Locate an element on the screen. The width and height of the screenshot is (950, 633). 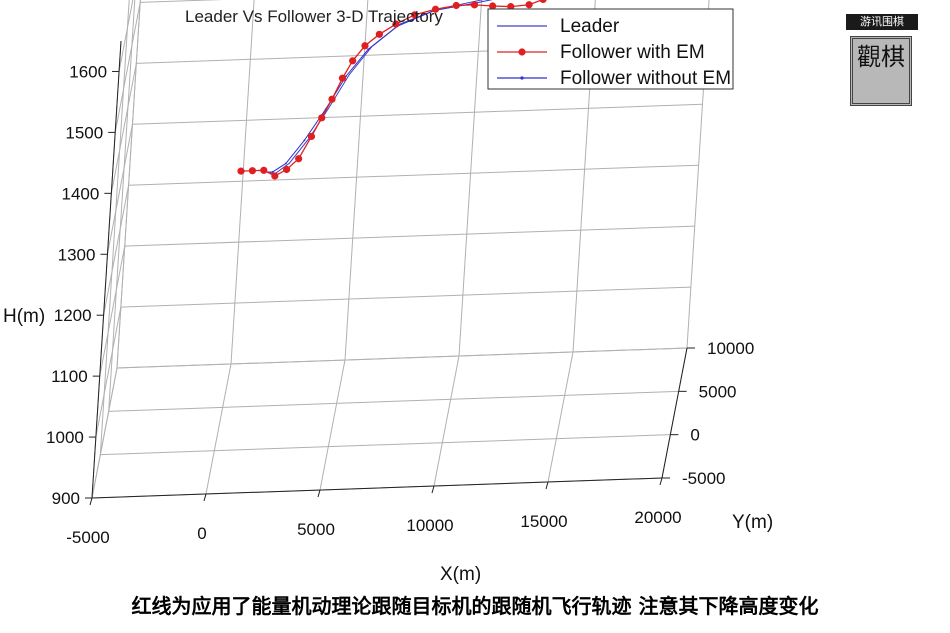
caption: 红线为应用了能量机动理论跟随目标机的跟随机飞行轨迹 注意其下降高度变化 is located at coordinates (475, 606).